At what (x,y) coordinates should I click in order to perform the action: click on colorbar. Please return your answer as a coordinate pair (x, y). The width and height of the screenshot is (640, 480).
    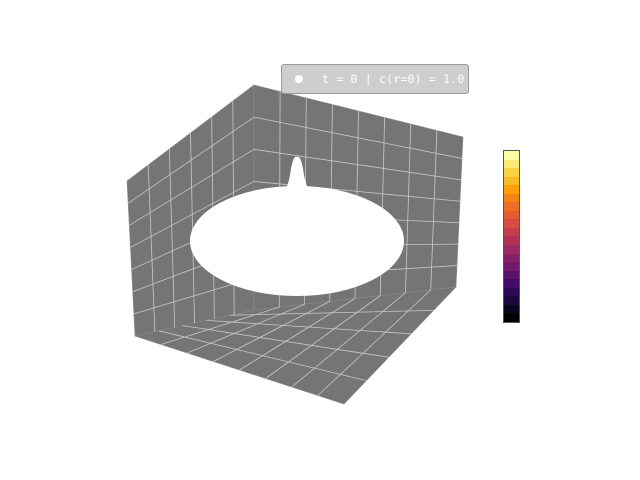
    Looking at the image, I should click on (511, 236).